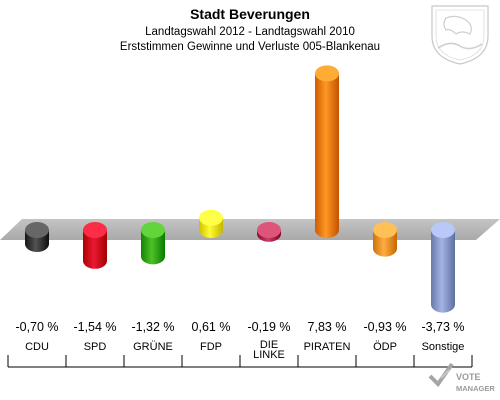 The height and width of the screenshot is (400, 500). What do you see at coordinates (475, 388) in the screenshot?
I see `watermark-line-2: MANAGER` at bounding box center [475, 388].